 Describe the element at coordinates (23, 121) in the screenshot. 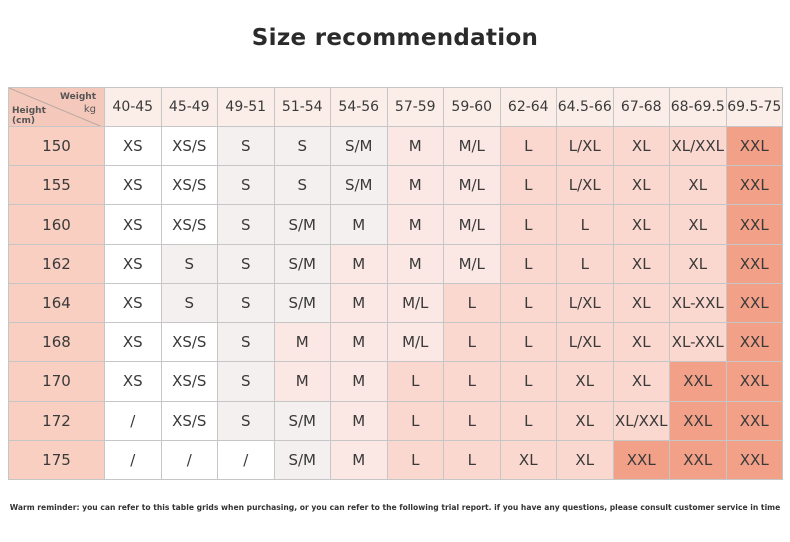

I see `height-unit-label: (cm)` at that location.